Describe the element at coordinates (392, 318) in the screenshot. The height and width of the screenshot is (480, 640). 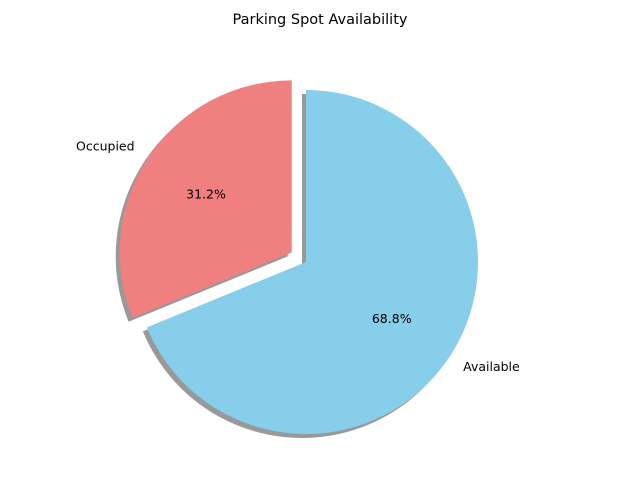
I see `slice-percent-available: 68.8%` at that location.